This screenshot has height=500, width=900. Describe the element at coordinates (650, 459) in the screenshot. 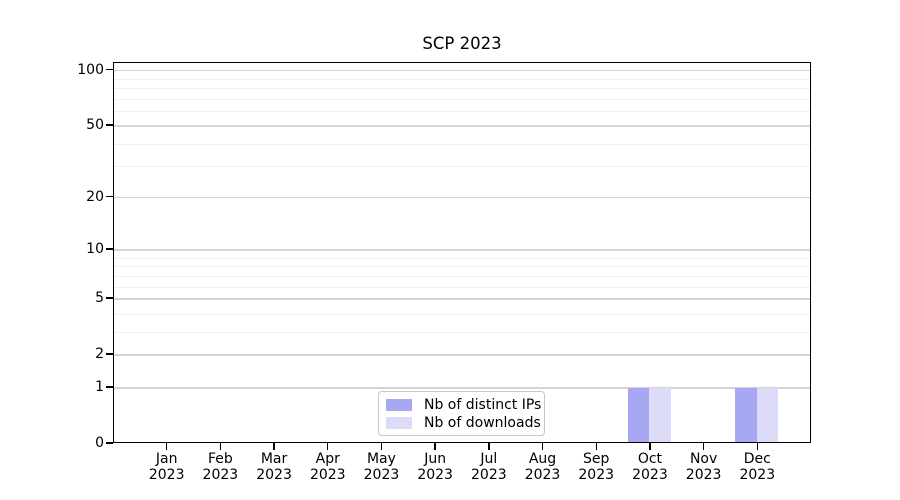

I see `x-tick-month: Oct` at that location.